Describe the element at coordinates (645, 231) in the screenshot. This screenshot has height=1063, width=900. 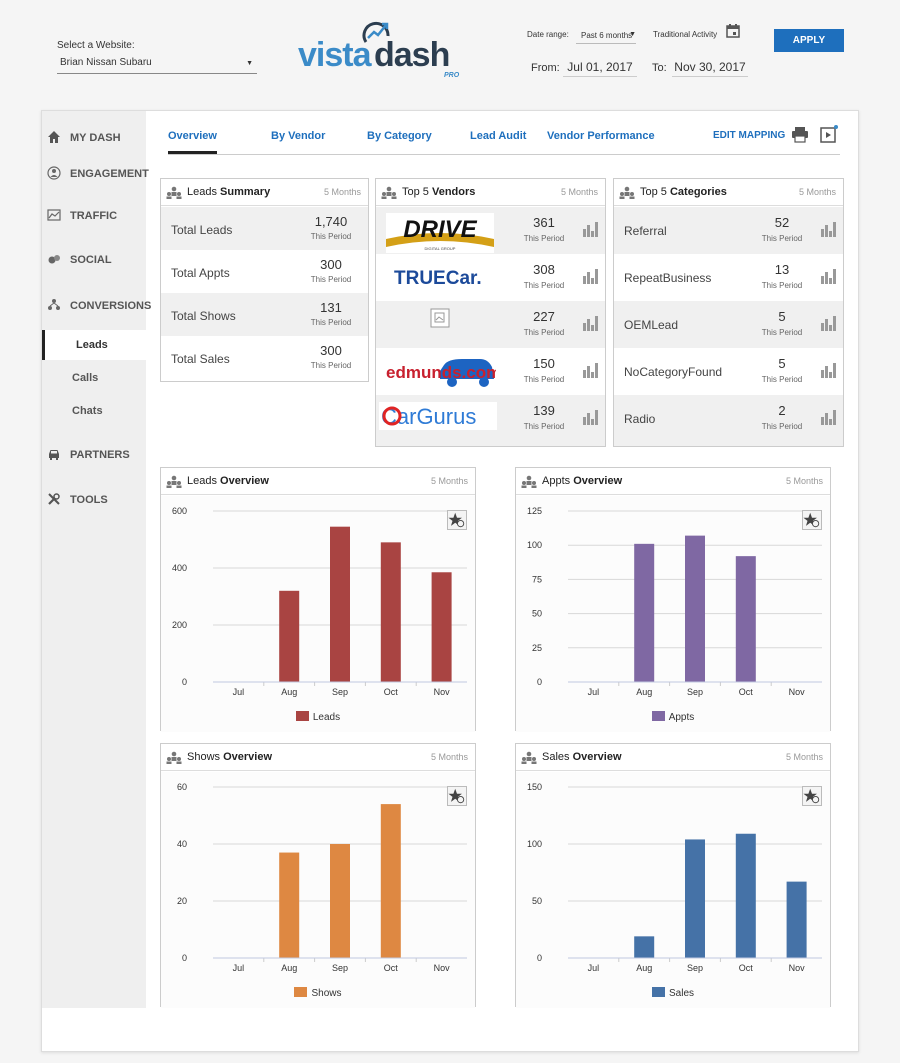
I see `category-name: Referral` at that location.